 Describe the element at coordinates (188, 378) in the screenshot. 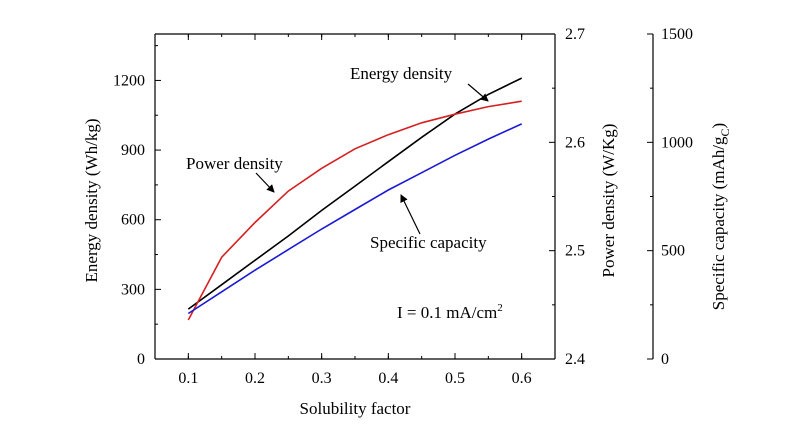

I see `x-tick-label: 0.1` at that location.